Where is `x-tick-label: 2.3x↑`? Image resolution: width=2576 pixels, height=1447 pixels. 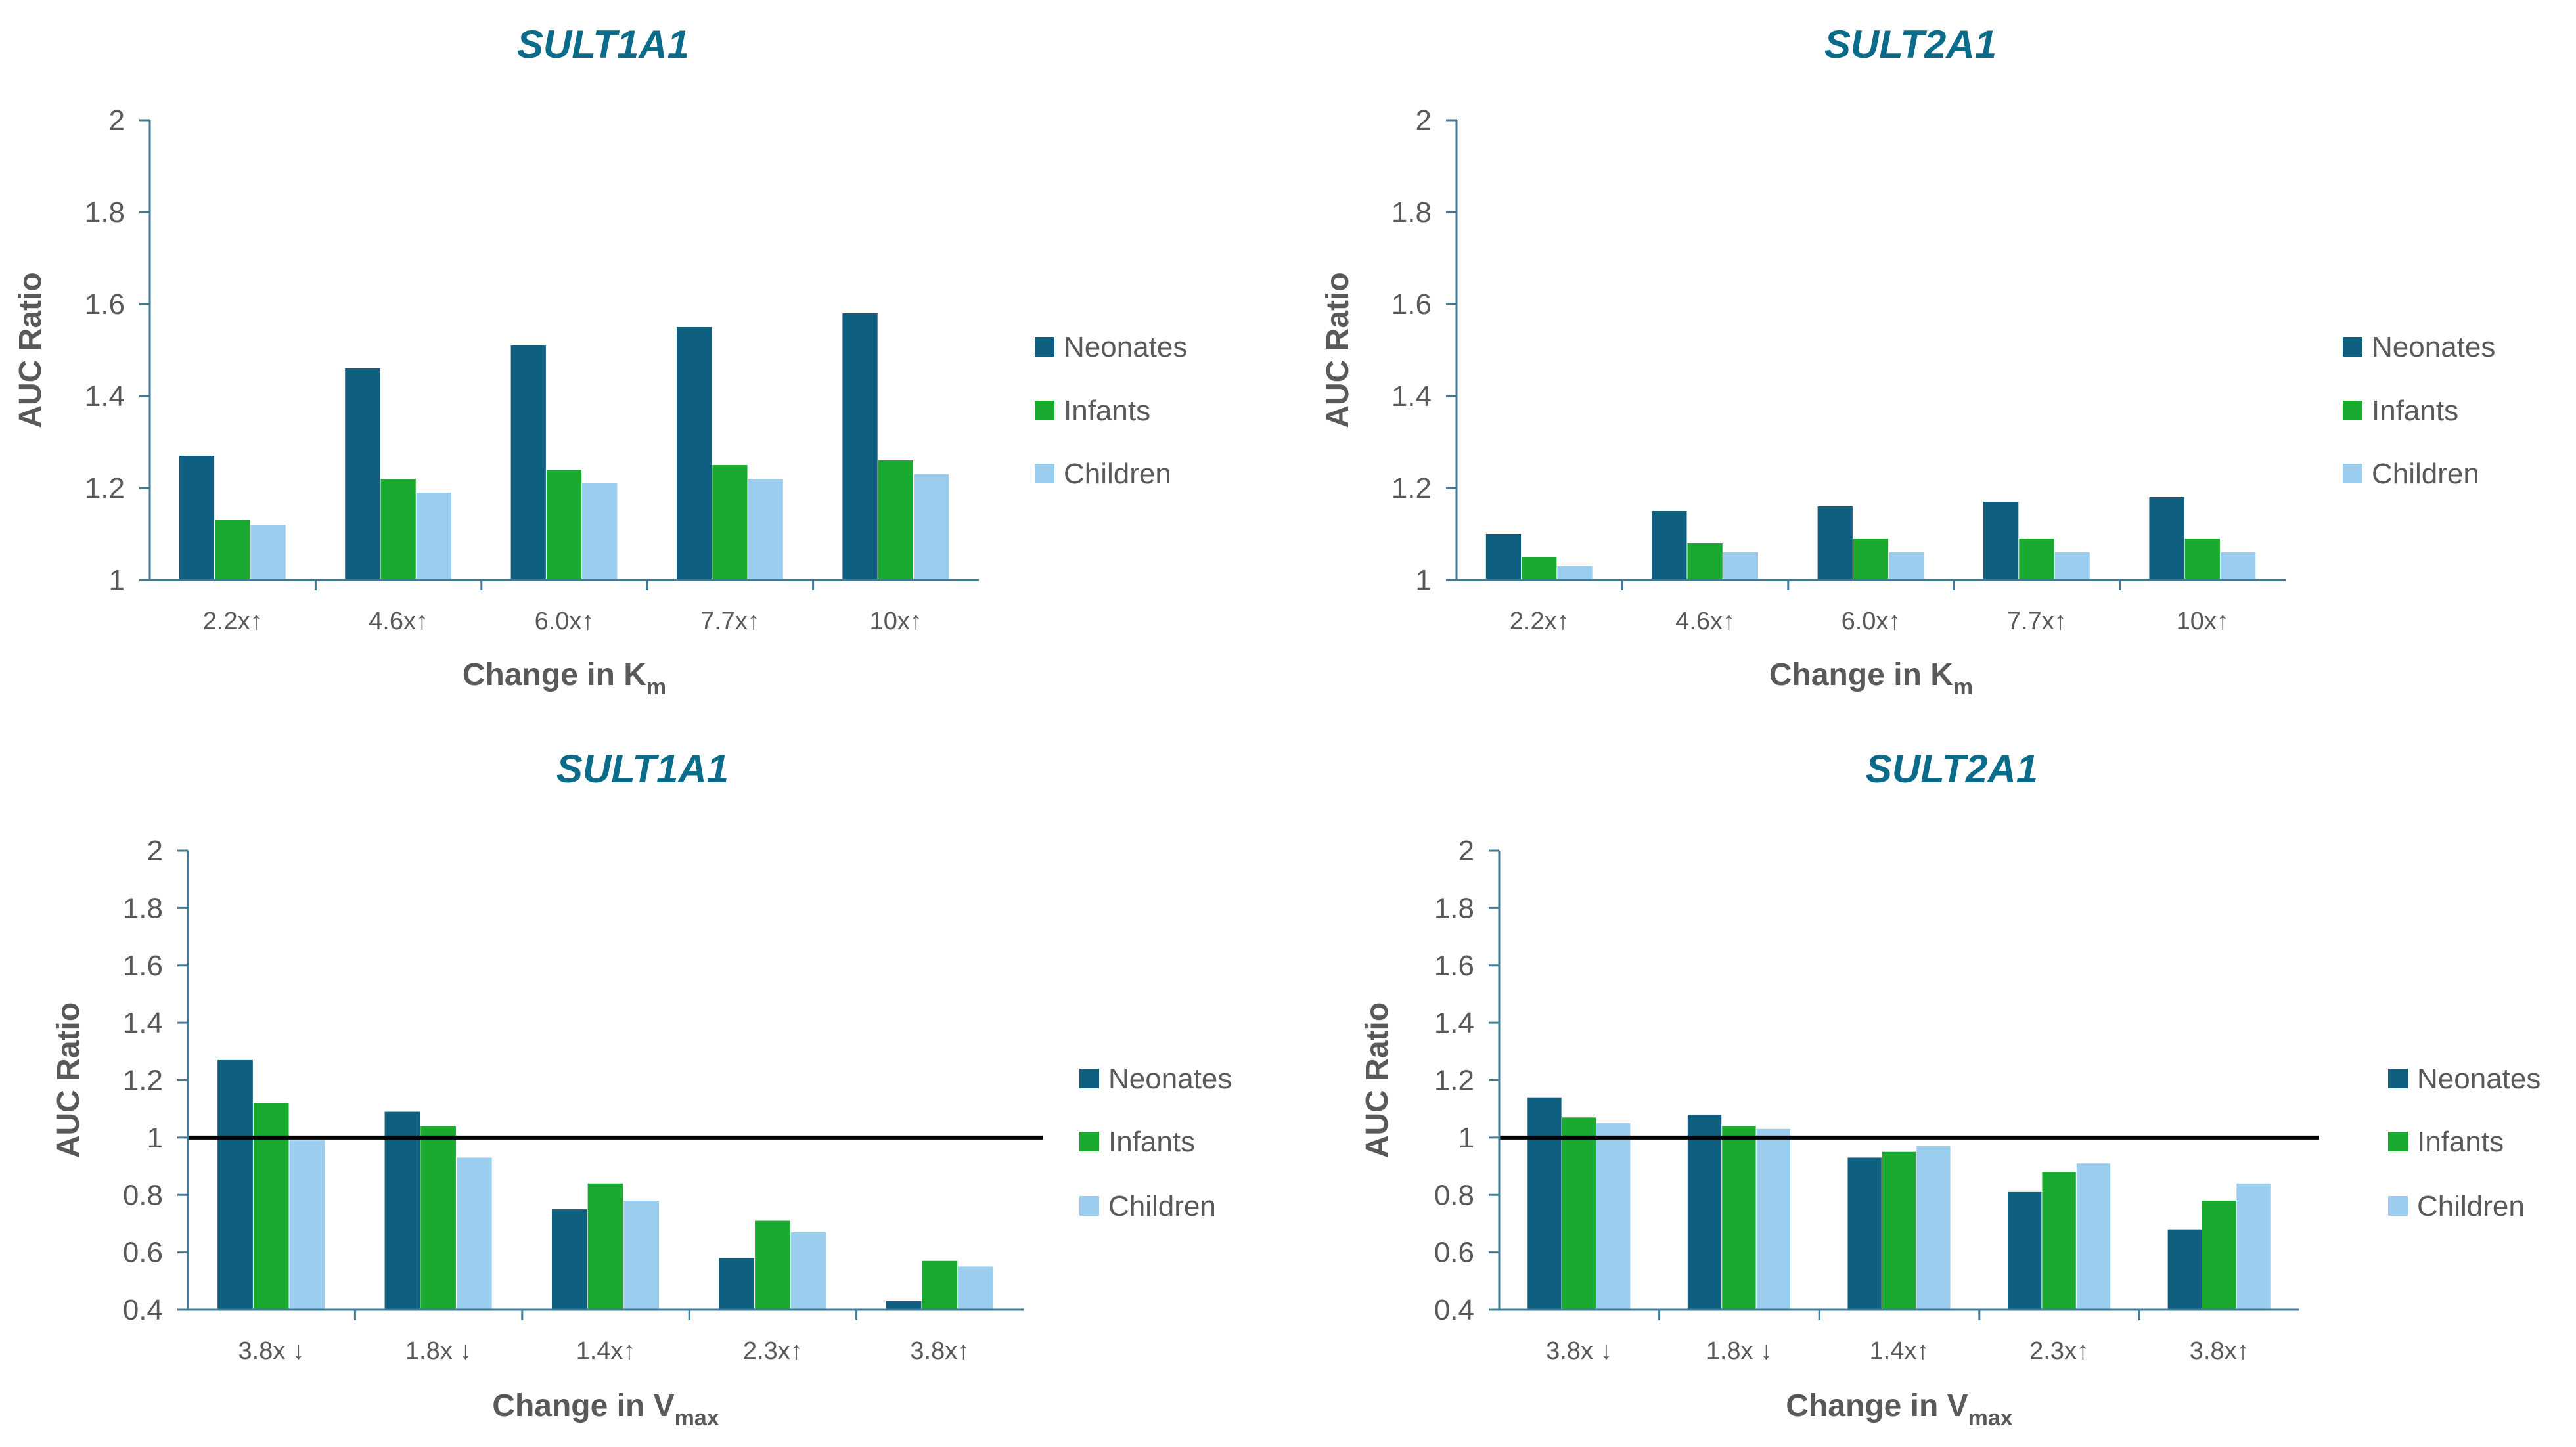
x-tick-label: 2.3x↑ is located at coordinates (773, 1351).